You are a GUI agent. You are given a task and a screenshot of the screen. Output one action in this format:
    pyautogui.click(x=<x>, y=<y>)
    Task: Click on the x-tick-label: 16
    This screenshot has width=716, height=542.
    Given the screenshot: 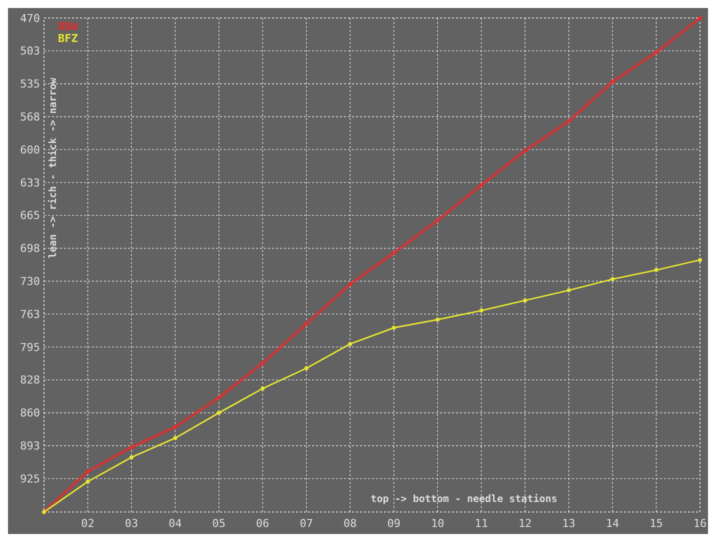 What is the action you would take?
    pyautogui.click(x=700, y=523)
    